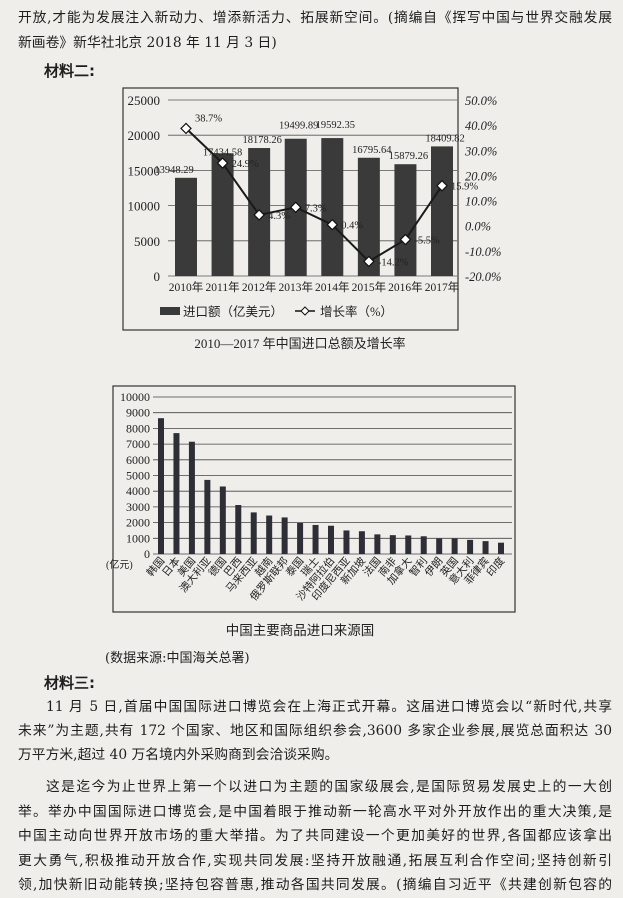 This screenshot has width=623, height=898. Describe the element at coordinates (135, 397) in the screenshot. I see `y-tick-label: 10000` at that location.